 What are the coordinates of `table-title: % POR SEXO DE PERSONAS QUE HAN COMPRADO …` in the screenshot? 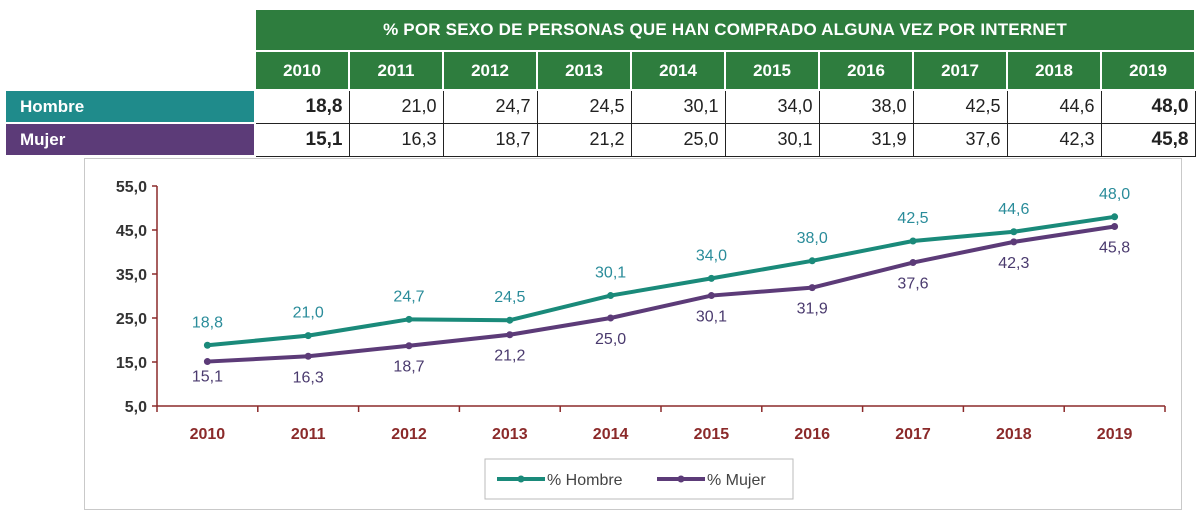 It's located at (725, 30).